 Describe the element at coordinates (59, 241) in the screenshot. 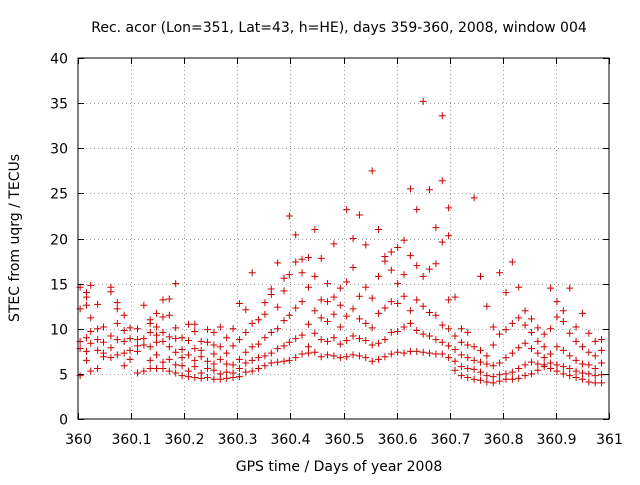

I see `y-tick-label: 20` at that location.